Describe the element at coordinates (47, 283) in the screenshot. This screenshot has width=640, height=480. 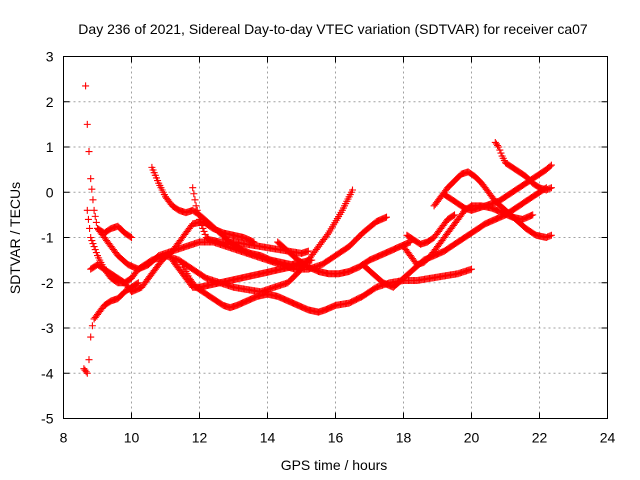
I see `y-tick-label: -2` at that location.